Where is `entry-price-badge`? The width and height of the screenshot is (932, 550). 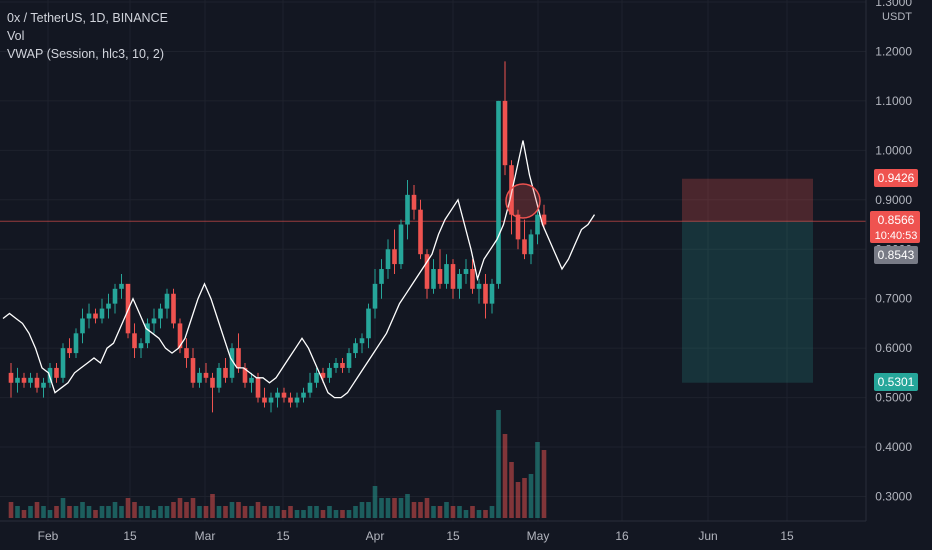 entry-price-badge is located at coordinates (896, 255).